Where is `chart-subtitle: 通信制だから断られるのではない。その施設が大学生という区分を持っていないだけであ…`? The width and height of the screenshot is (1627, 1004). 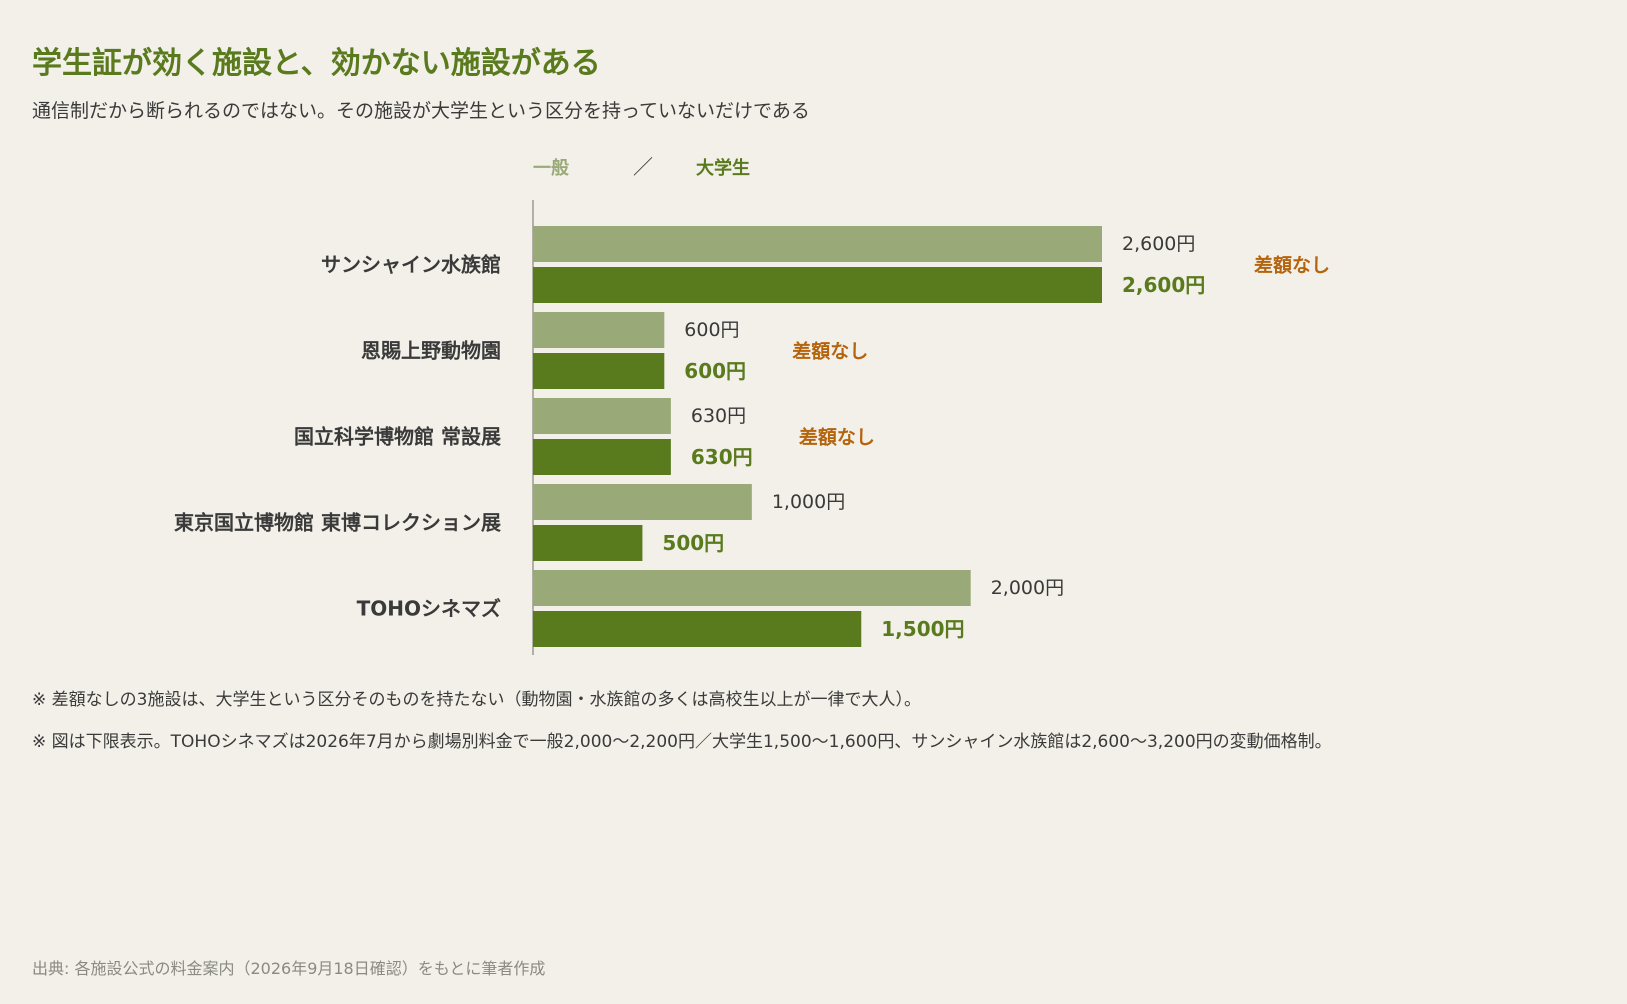
chart-subtitle: 通信制だから断られるのではない。その施設が大学生という区分を持っていないだけであ… is located at coordinates (421, 111).